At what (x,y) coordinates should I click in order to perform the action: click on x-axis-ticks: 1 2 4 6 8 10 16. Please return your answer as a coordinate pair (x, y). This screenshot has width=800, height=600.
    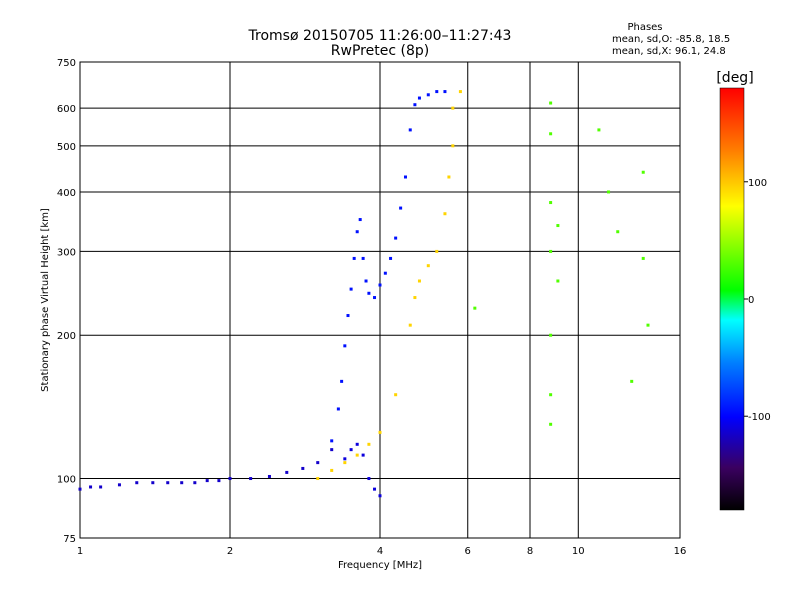
    Looking at the image, I should click on (382, 551).